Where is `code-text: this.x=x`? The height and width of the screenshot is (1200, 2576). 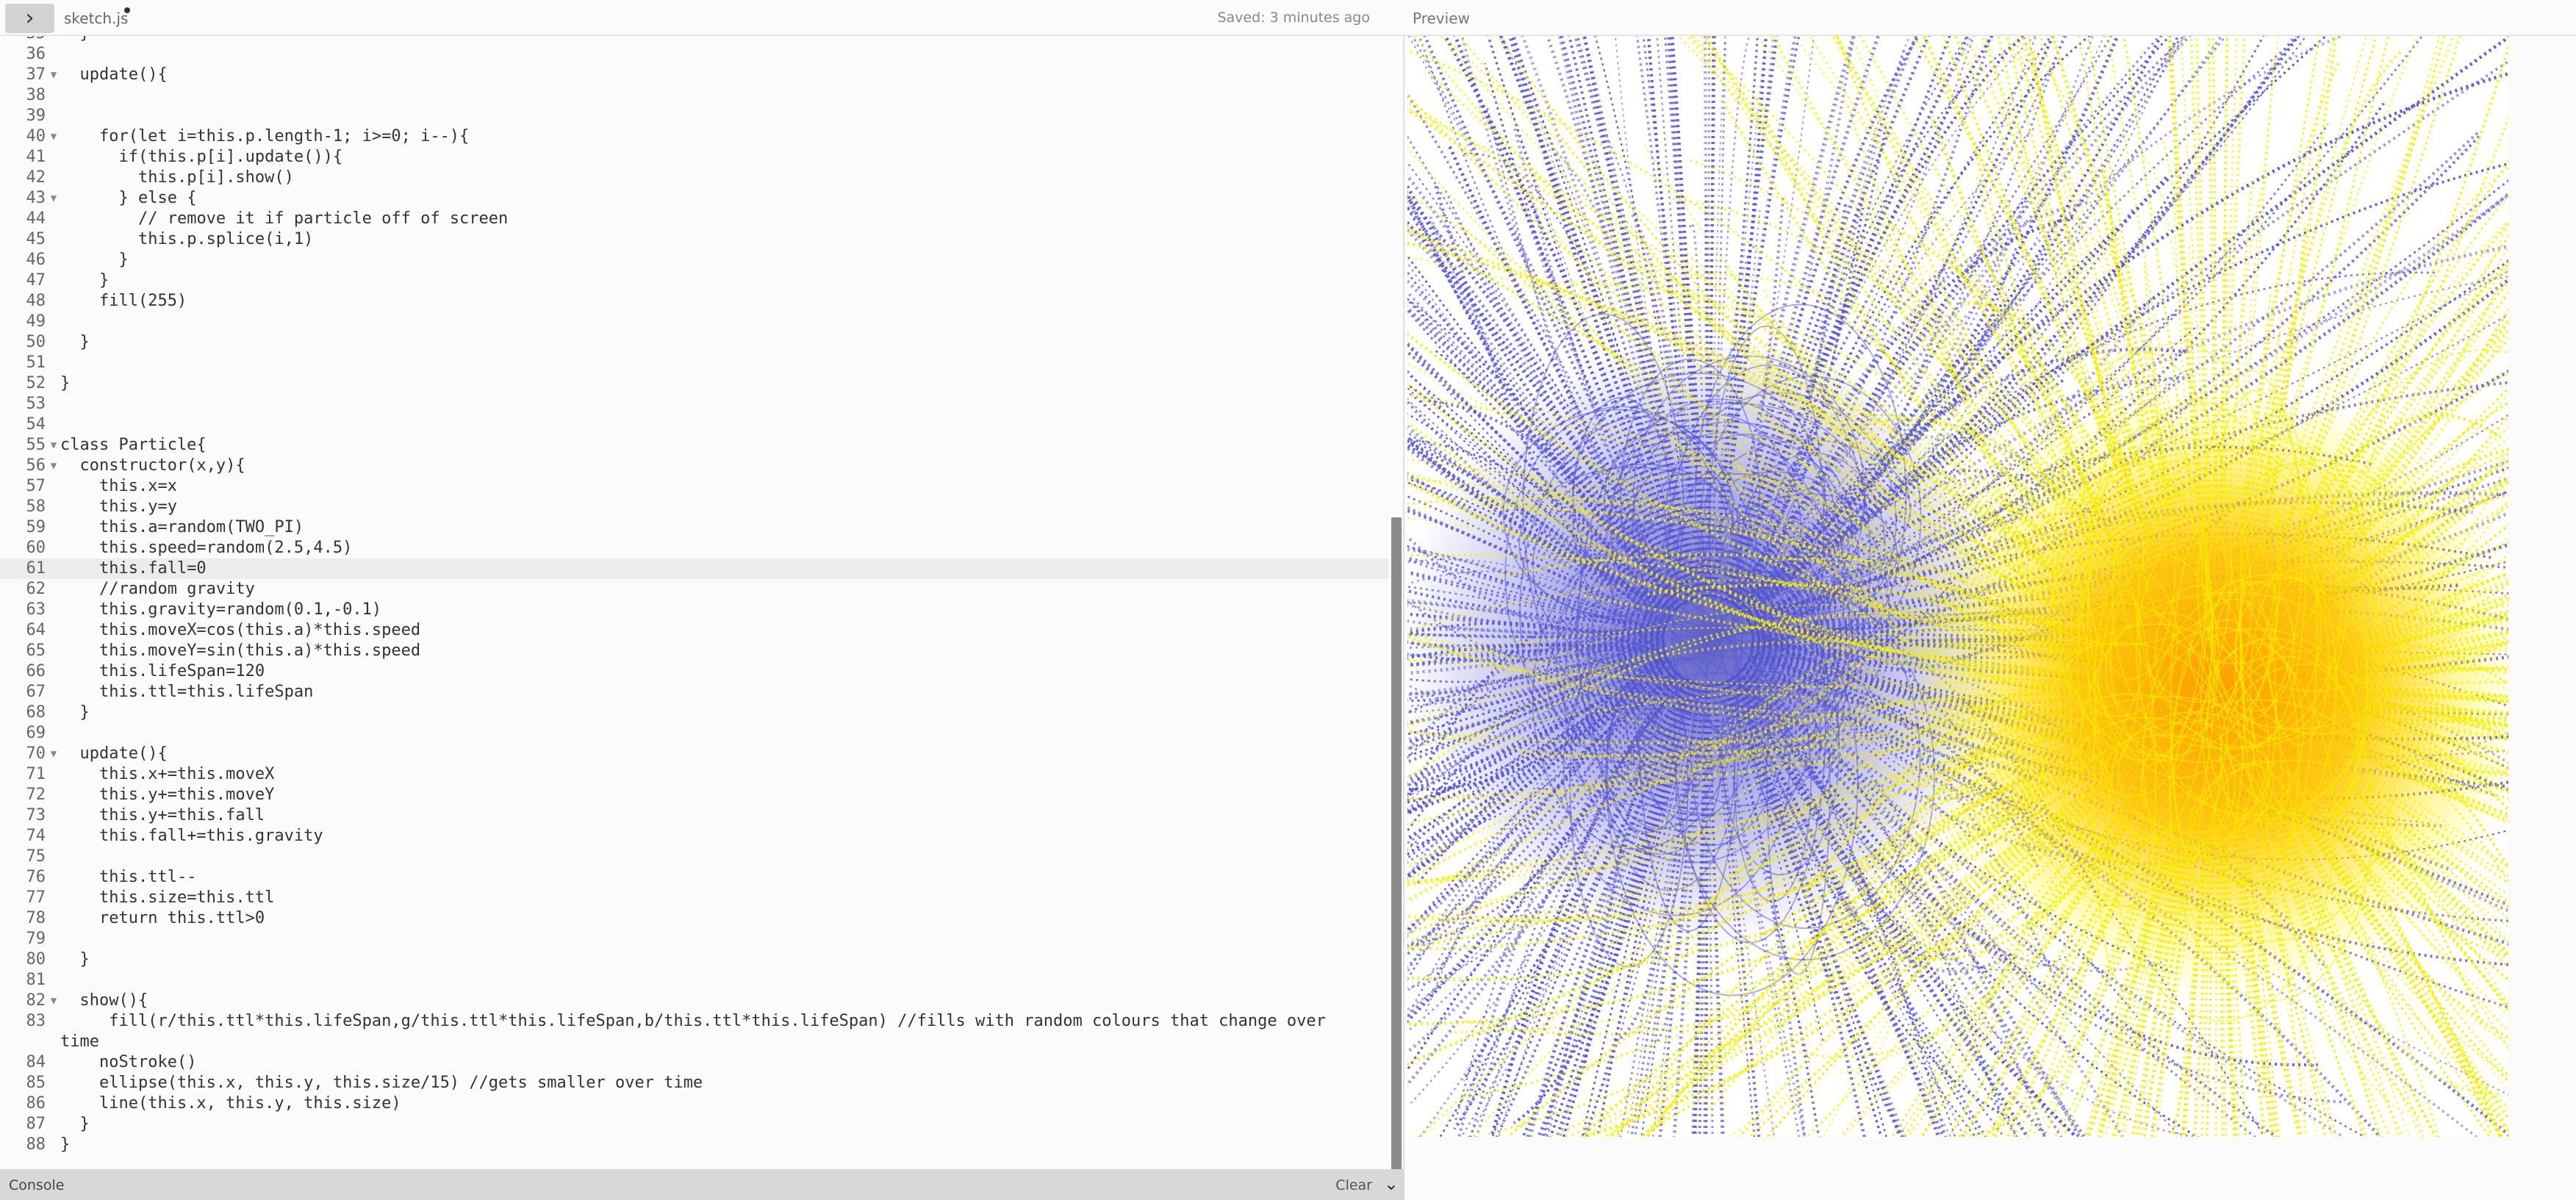
code-text: this.x=x is located at coordinates (118, 486).